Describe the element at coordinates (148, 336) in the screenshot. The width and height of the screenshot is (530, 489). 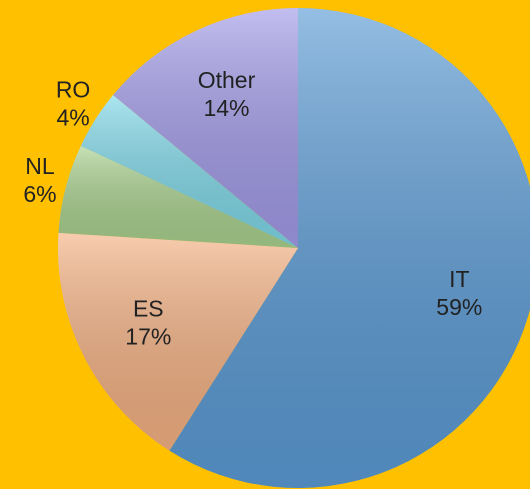
I see `slice-value-label: 17%` at that location.